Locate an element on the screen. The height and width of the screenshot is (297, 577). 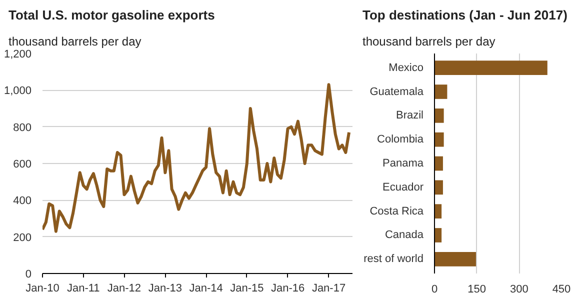
y-tick-label: 1,200 is located at coordinates (18, 54).